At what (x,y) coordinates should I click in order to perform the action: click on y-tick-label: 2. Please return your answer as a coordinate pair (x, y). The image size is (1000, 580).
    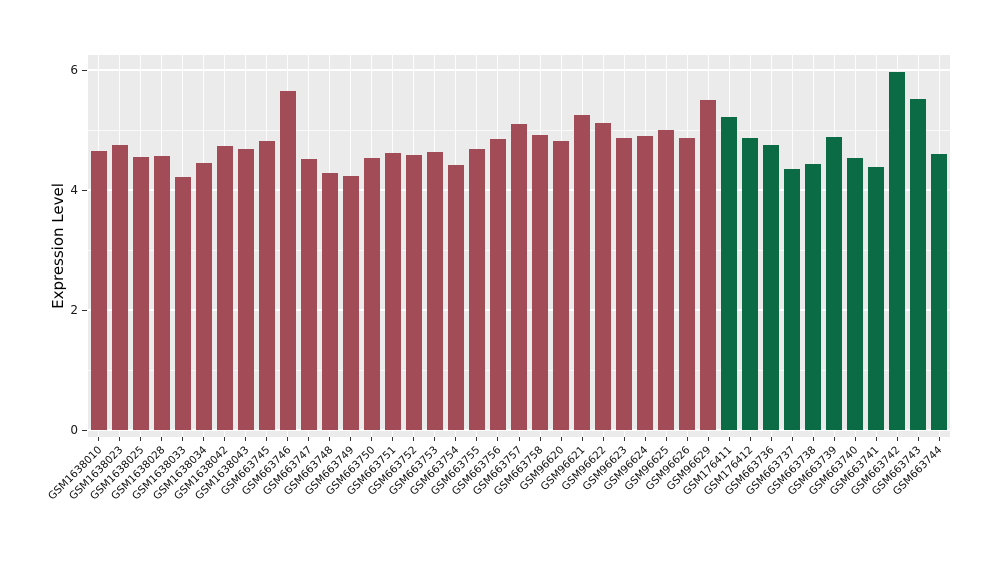
    Looking at the image, I should click on (74, 310).